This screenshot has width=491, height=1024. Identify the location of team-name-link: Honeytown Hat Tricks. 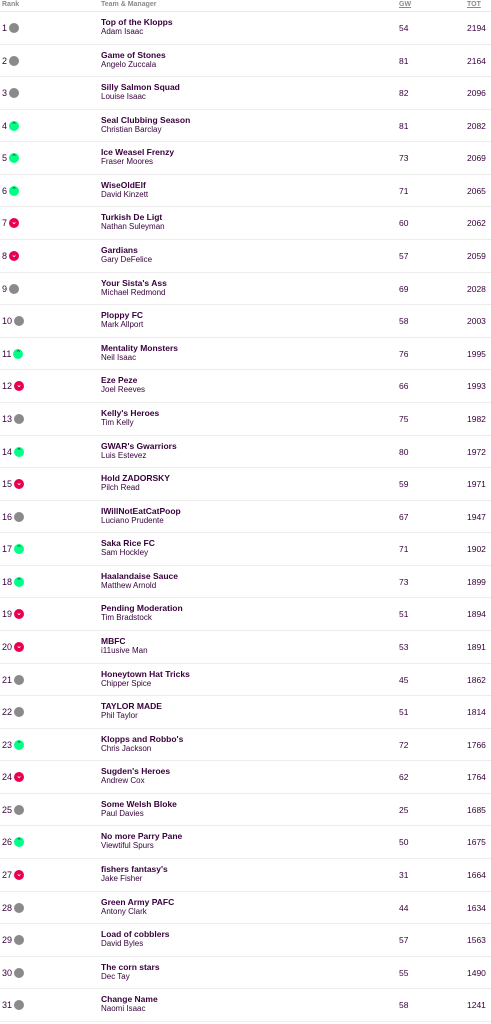
(145, 673).